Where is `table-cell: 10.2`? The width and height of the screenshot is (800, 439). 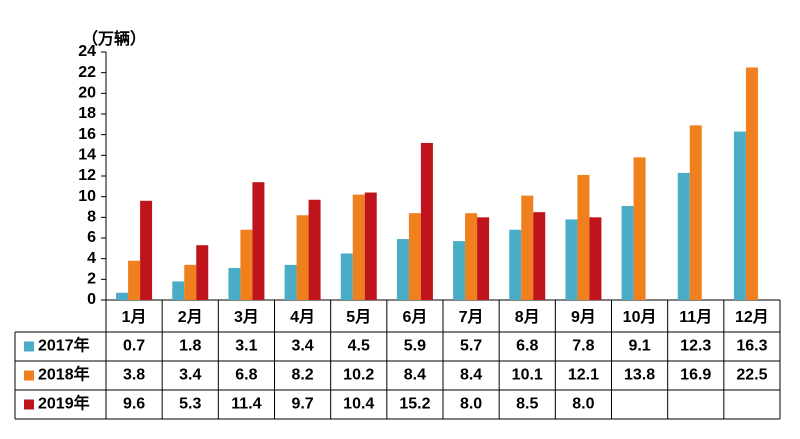
table-cell: 10.2 is located at coordinates (358, 375).